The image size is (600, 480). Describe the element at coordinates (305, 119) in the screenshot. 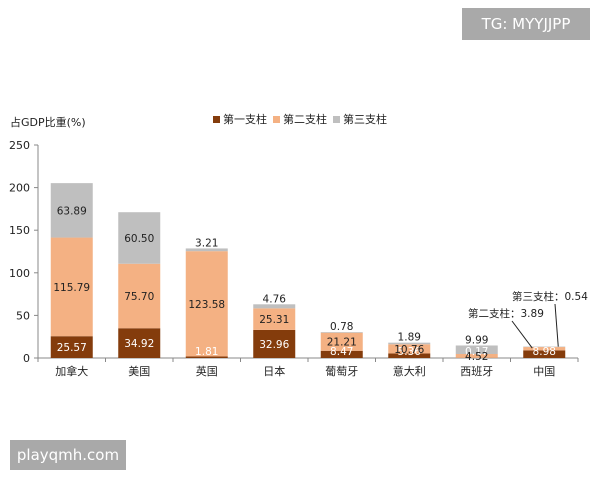

I see `legend-label: 第二支柱` at that location.